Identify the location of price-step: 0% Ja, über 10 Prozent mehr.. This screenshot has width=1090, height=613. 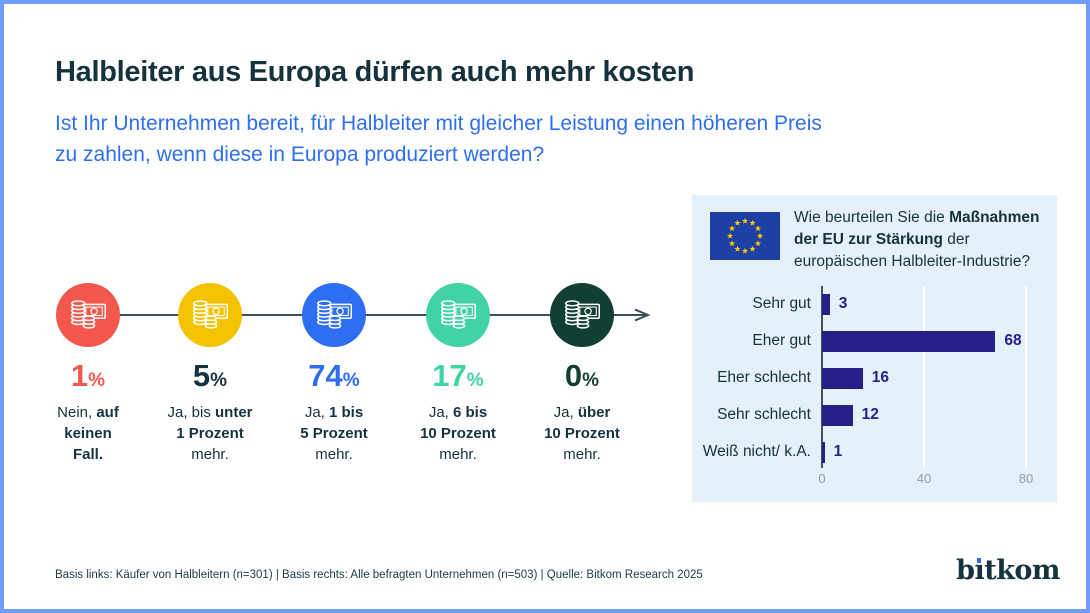
(582, 374).